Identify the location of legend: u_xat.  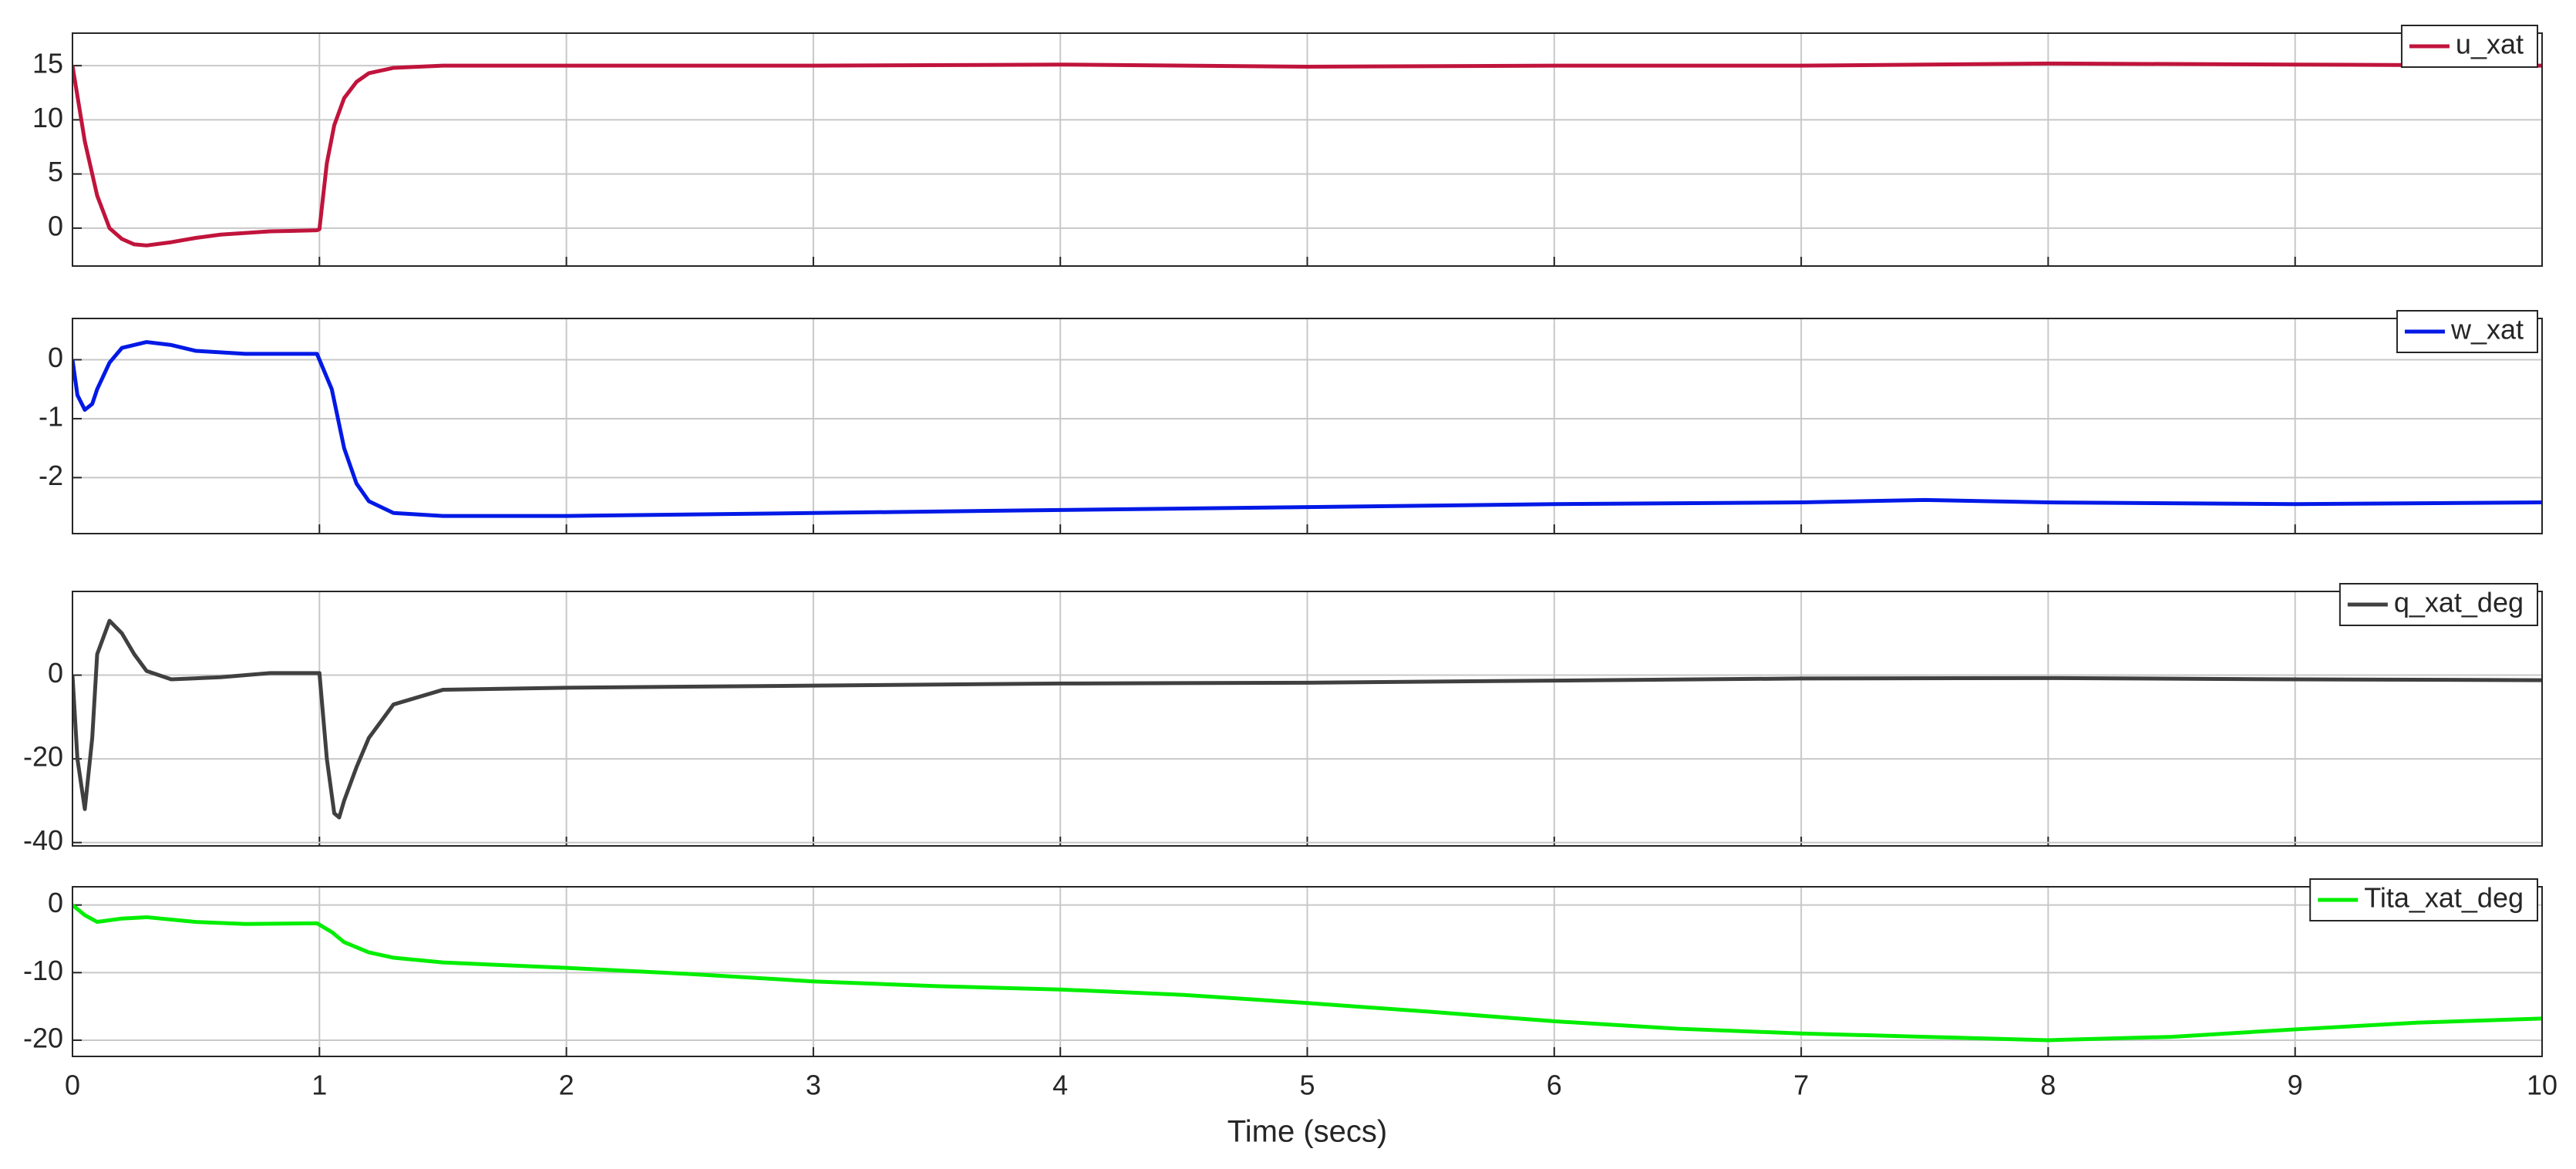
(2469, 46).